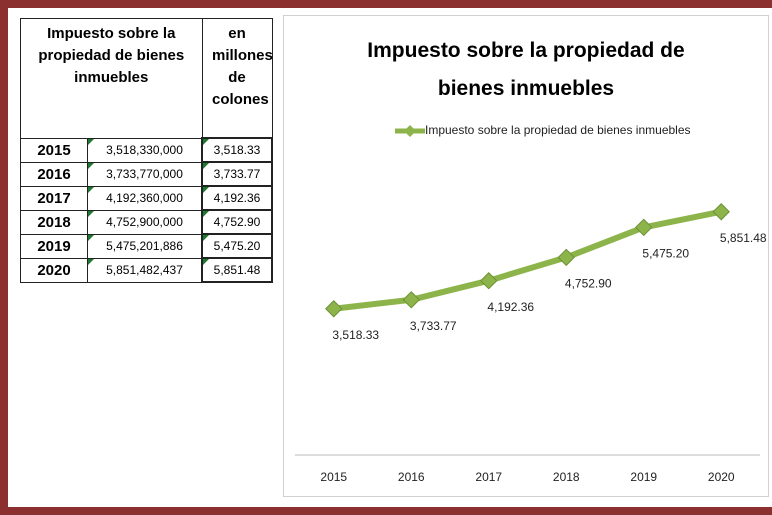  I want to click on table-cell: 2018, so click(54, 222).